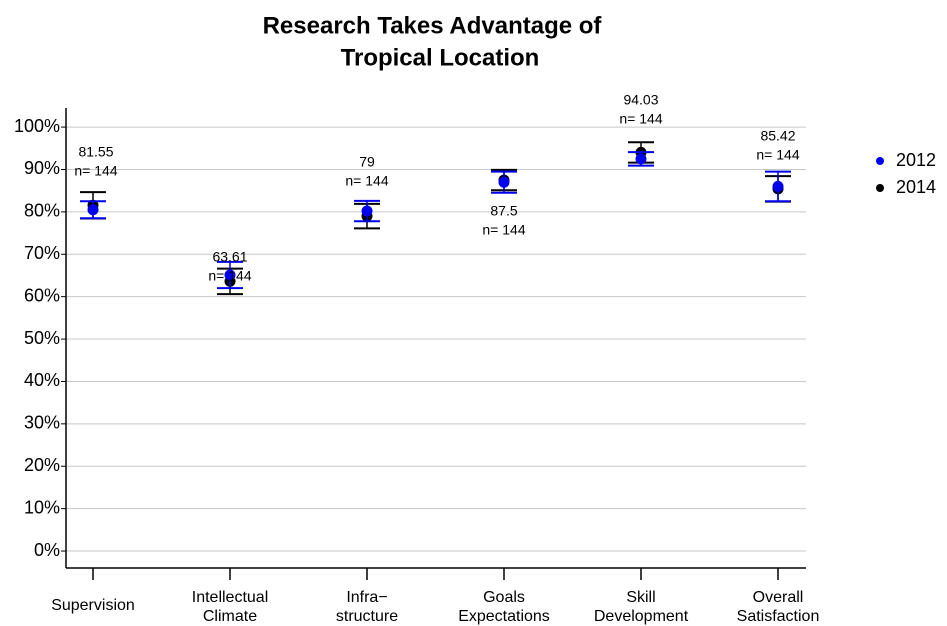  I want to click on x-tick-label: Overall, so click(778, 597).